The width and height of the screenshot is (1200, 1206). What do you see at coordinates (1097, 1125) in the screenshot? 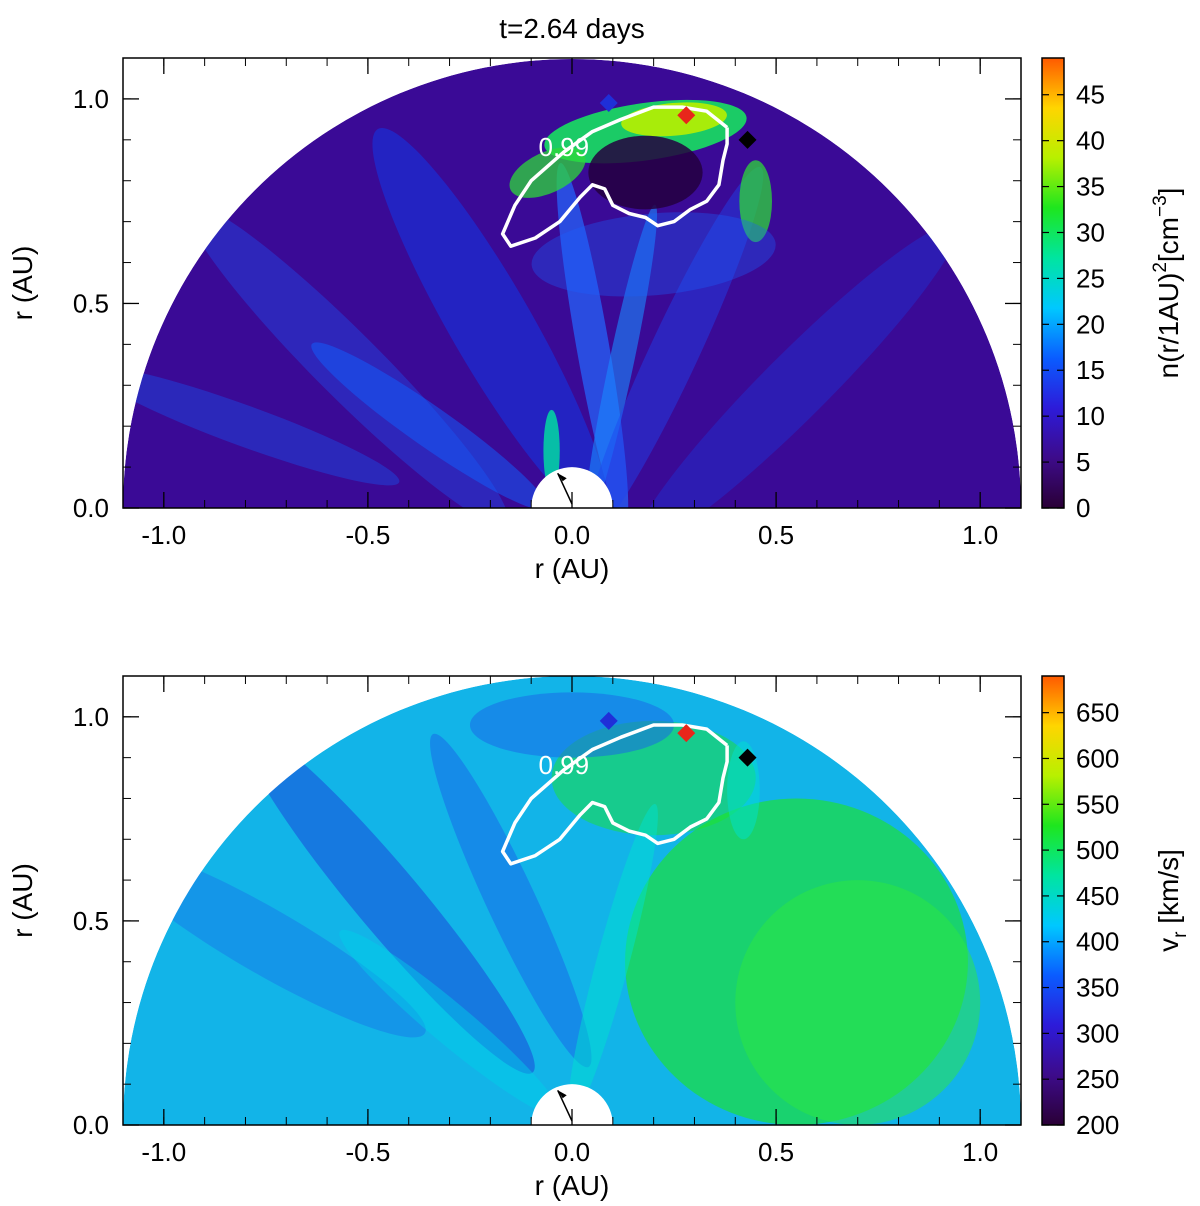
I see `colorbar-tick-label: 200` at bounding box center [1097, 1125].